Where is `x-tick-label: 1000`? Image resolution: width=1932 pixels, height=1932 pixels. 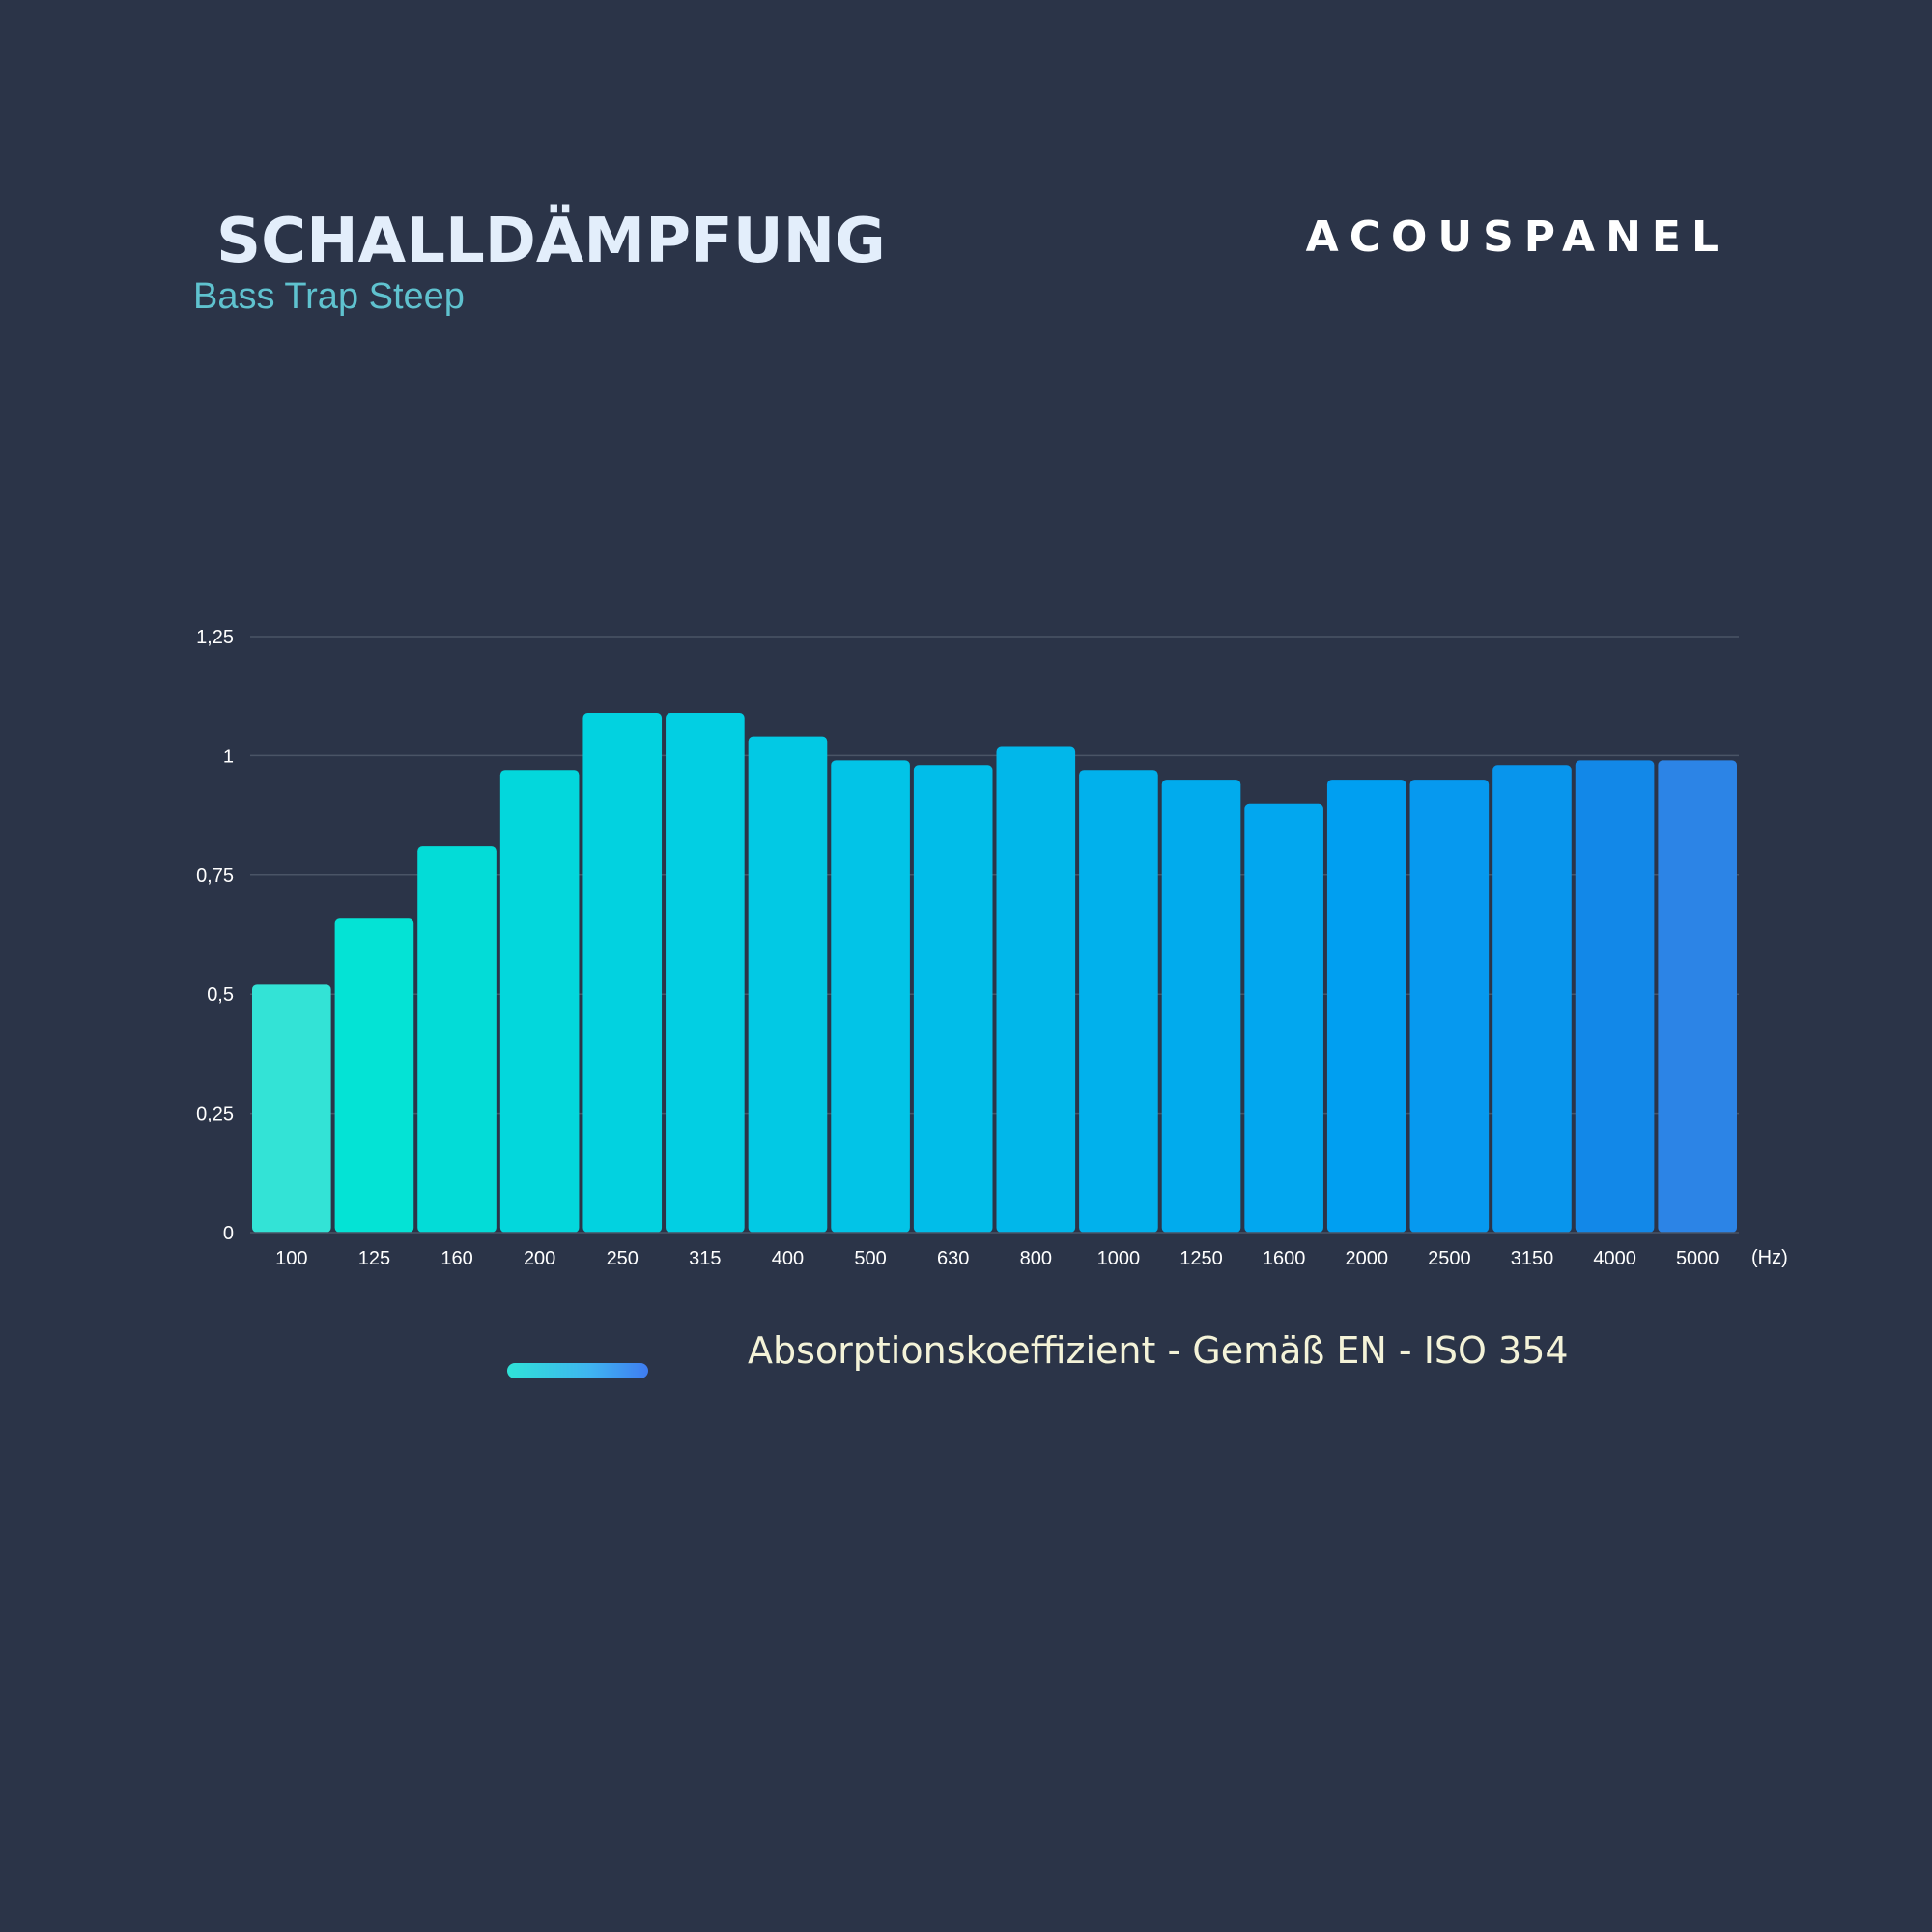
x-tick-label: 1000 is located at coordinates (1119, 1258).